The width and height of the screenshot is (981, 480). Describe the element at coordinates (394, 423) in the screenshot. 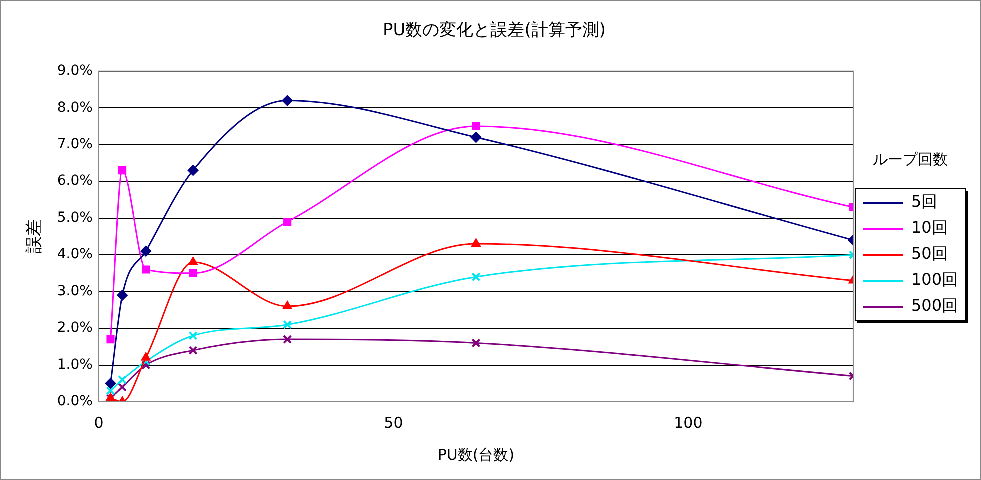

I see `x-tick-label: 50` at that location.